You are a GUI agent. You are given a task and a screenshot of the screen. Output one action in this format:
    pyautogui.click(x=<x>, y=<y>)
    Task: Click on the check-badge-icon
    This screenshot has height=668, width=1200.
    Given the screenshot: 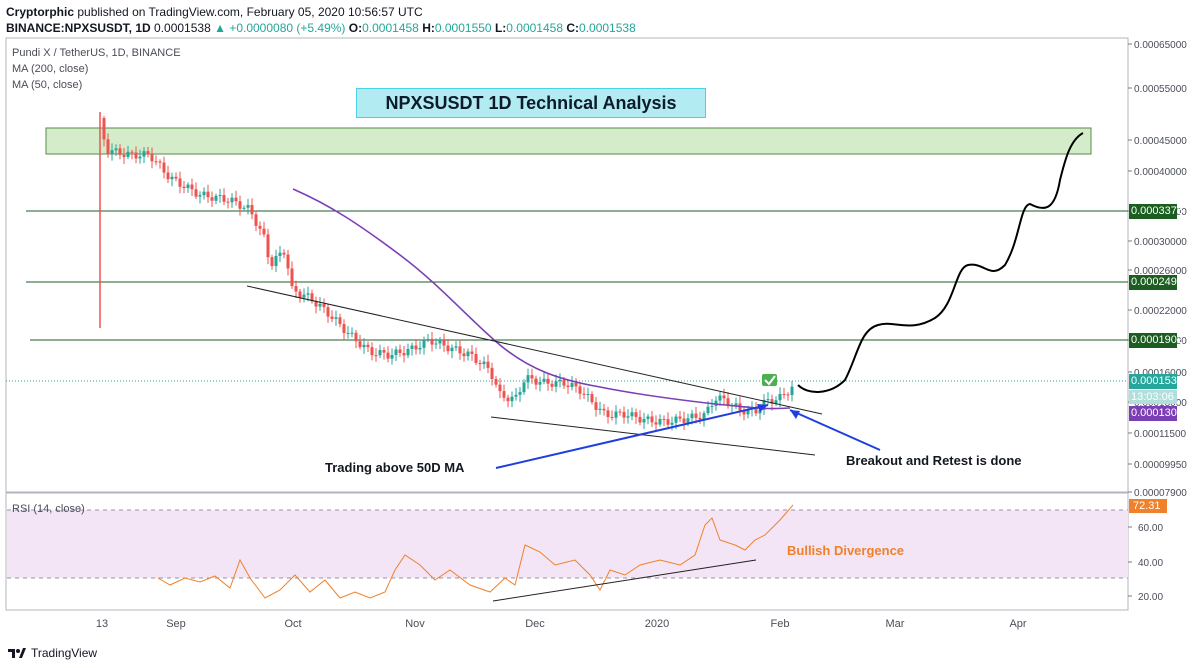 What is the action you would take?
    pyautogui.click(x=769, y=380)
    